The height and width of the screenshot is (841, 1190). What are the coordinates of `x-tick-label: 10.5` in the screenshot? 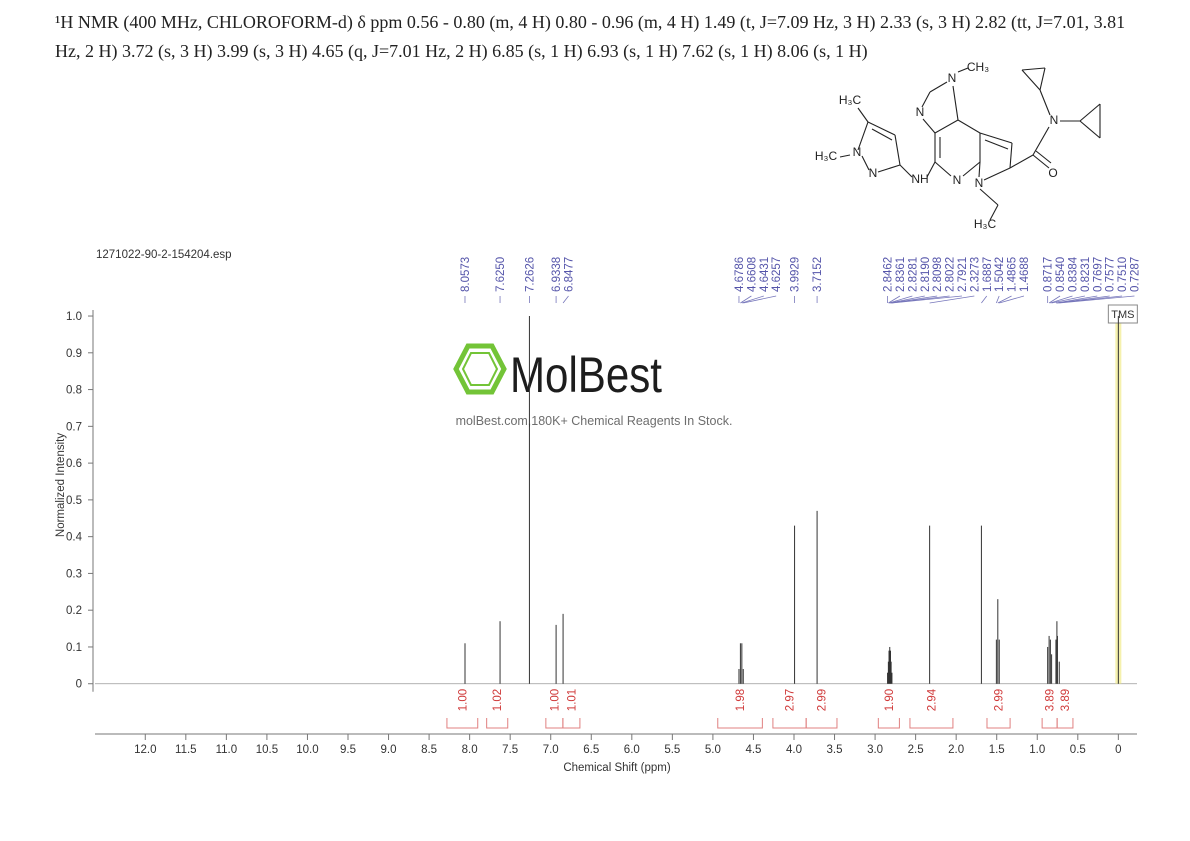 It's located at (267, 750).